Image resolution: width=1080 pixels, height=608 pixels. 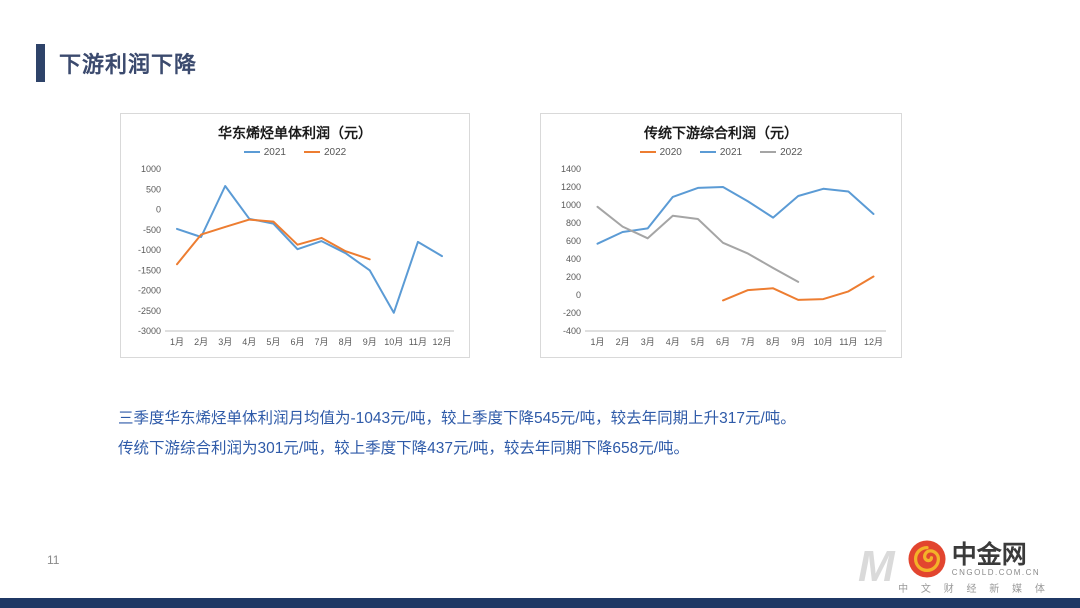 What do you see at coordinates (996, 572) in the screenshot?
I see `brand-domain: CNGOLD.COM.CN` at bounding box center [996, 572].